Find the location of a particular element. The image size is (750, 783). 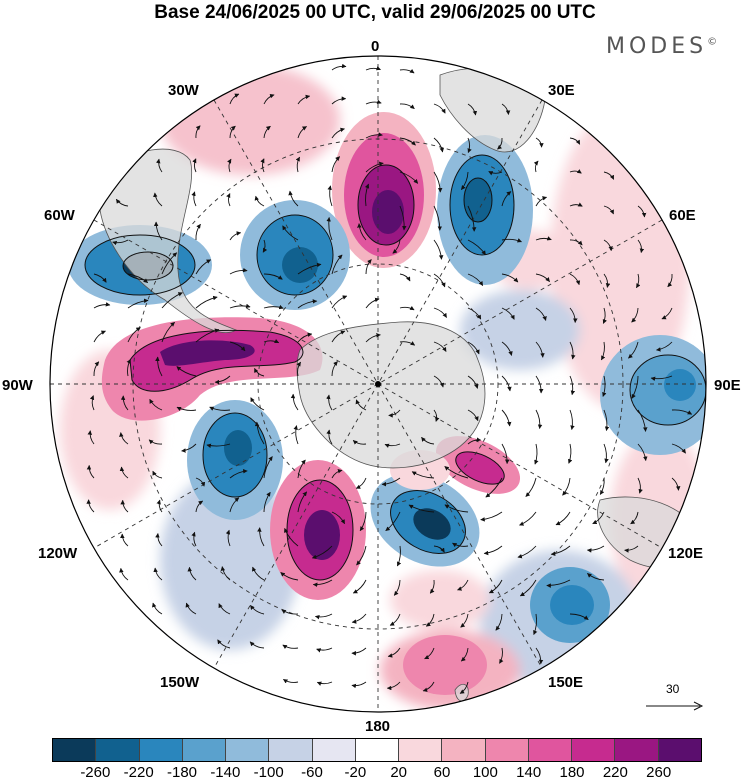

south-america is located at coordinates (168, 241).